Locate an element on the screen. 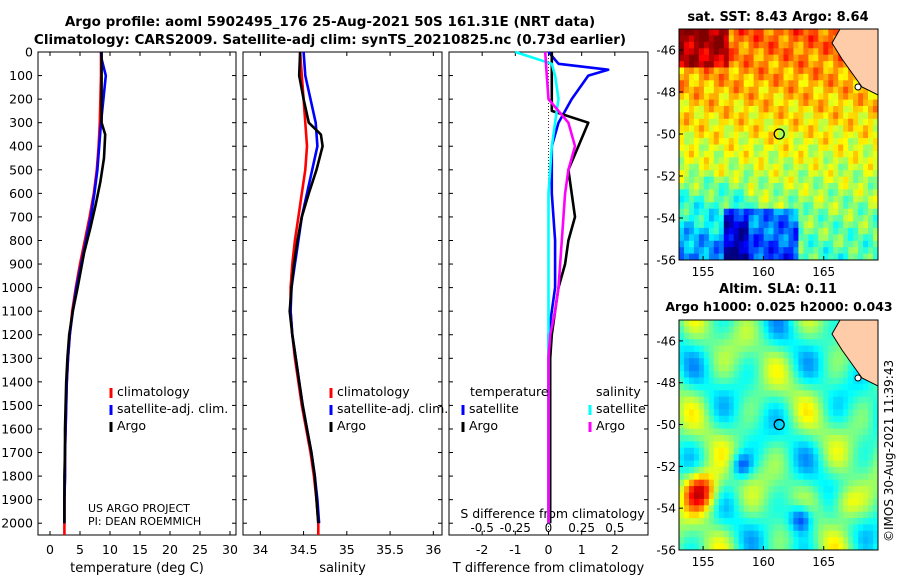 This screenshot has height=580, width=900. annotation-pi: PI: DEAN ROEMMICH is located at coordinates (144, 521).